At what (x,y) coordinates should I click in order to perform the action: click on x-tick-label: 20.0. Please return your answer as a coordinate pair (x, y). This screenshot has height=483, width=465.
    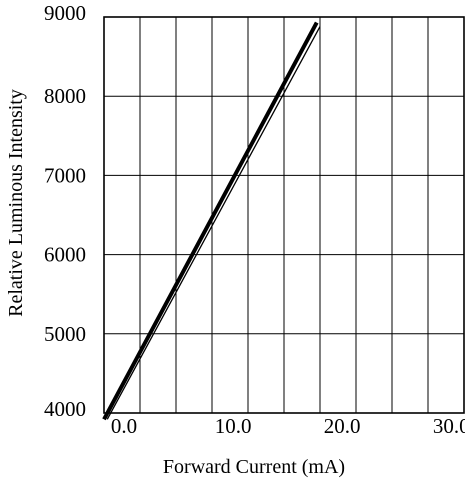
    Looking at the image, I should click on (342, 426).